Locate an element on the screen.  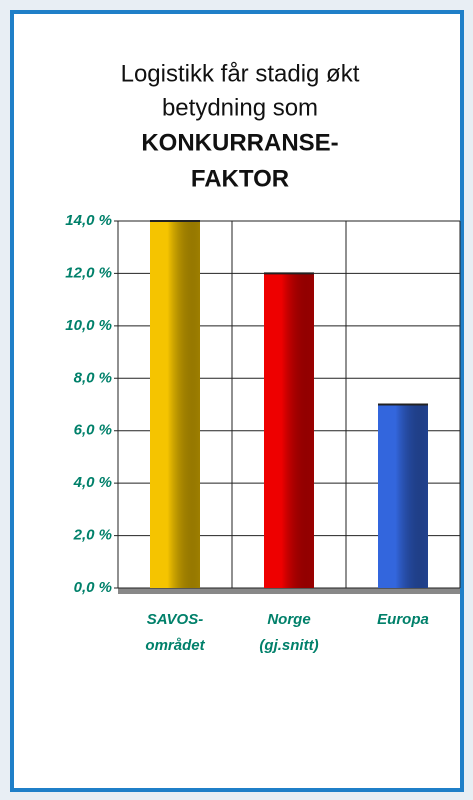
x-tick-label: Europa is located at coordinates (403, 619).